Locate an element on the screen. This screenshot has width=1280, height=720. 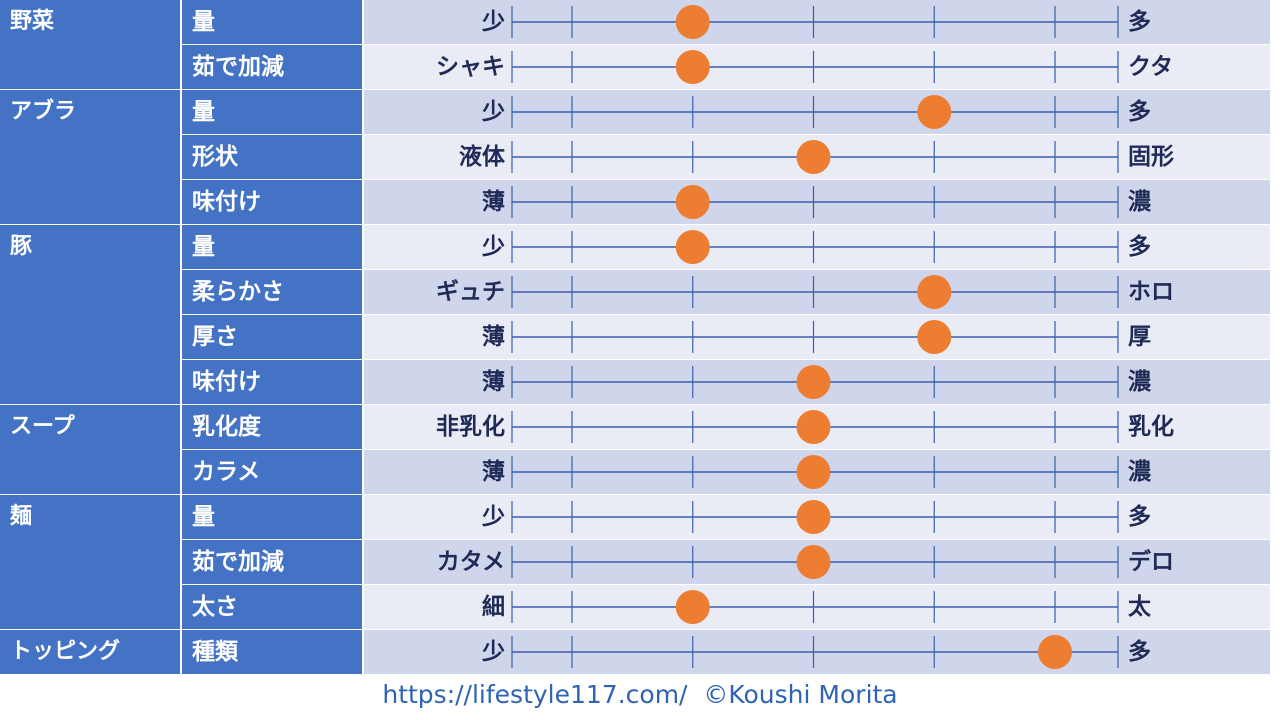
table-row: 乳化度 非乳化 乳化 is located at coordinates (726, 427).